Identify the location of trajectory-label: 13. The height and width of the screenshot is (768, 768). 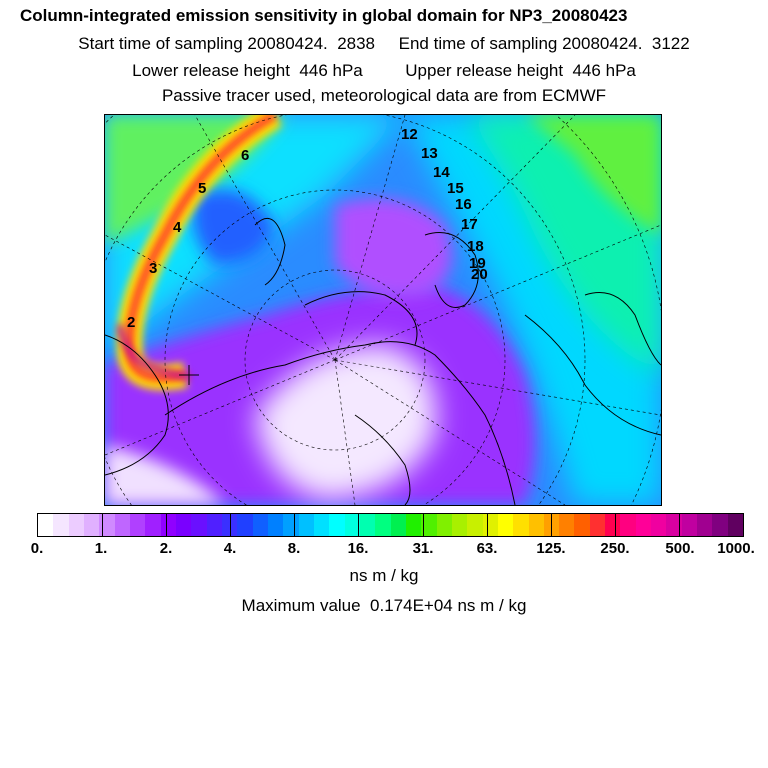
(429, 153).